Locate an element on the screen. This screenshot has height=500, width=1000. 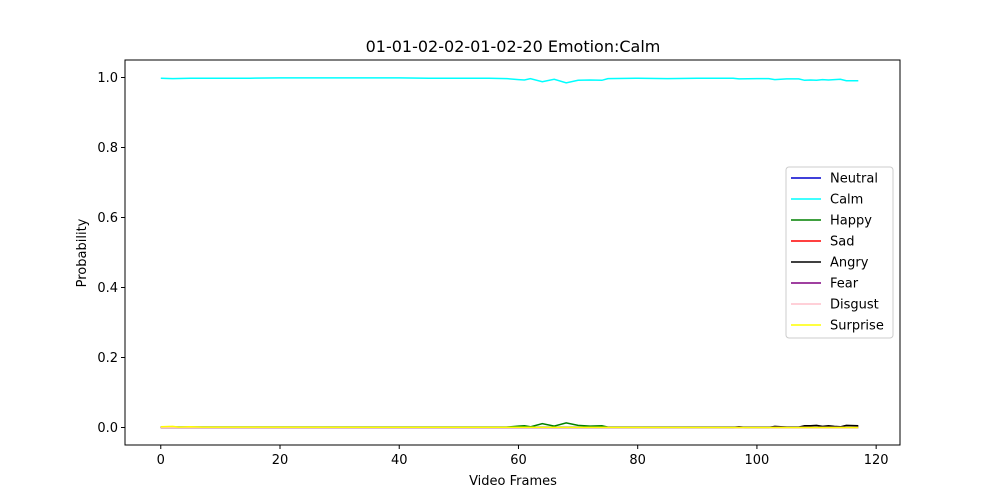
y-tick-label: 0.4 is located at coordinates (107, 288).